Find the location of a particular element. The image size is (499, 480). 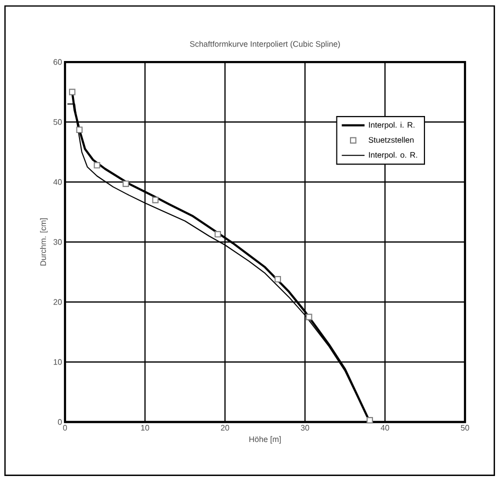

y-tick-label: 0 is located at coordinates (60, 422).